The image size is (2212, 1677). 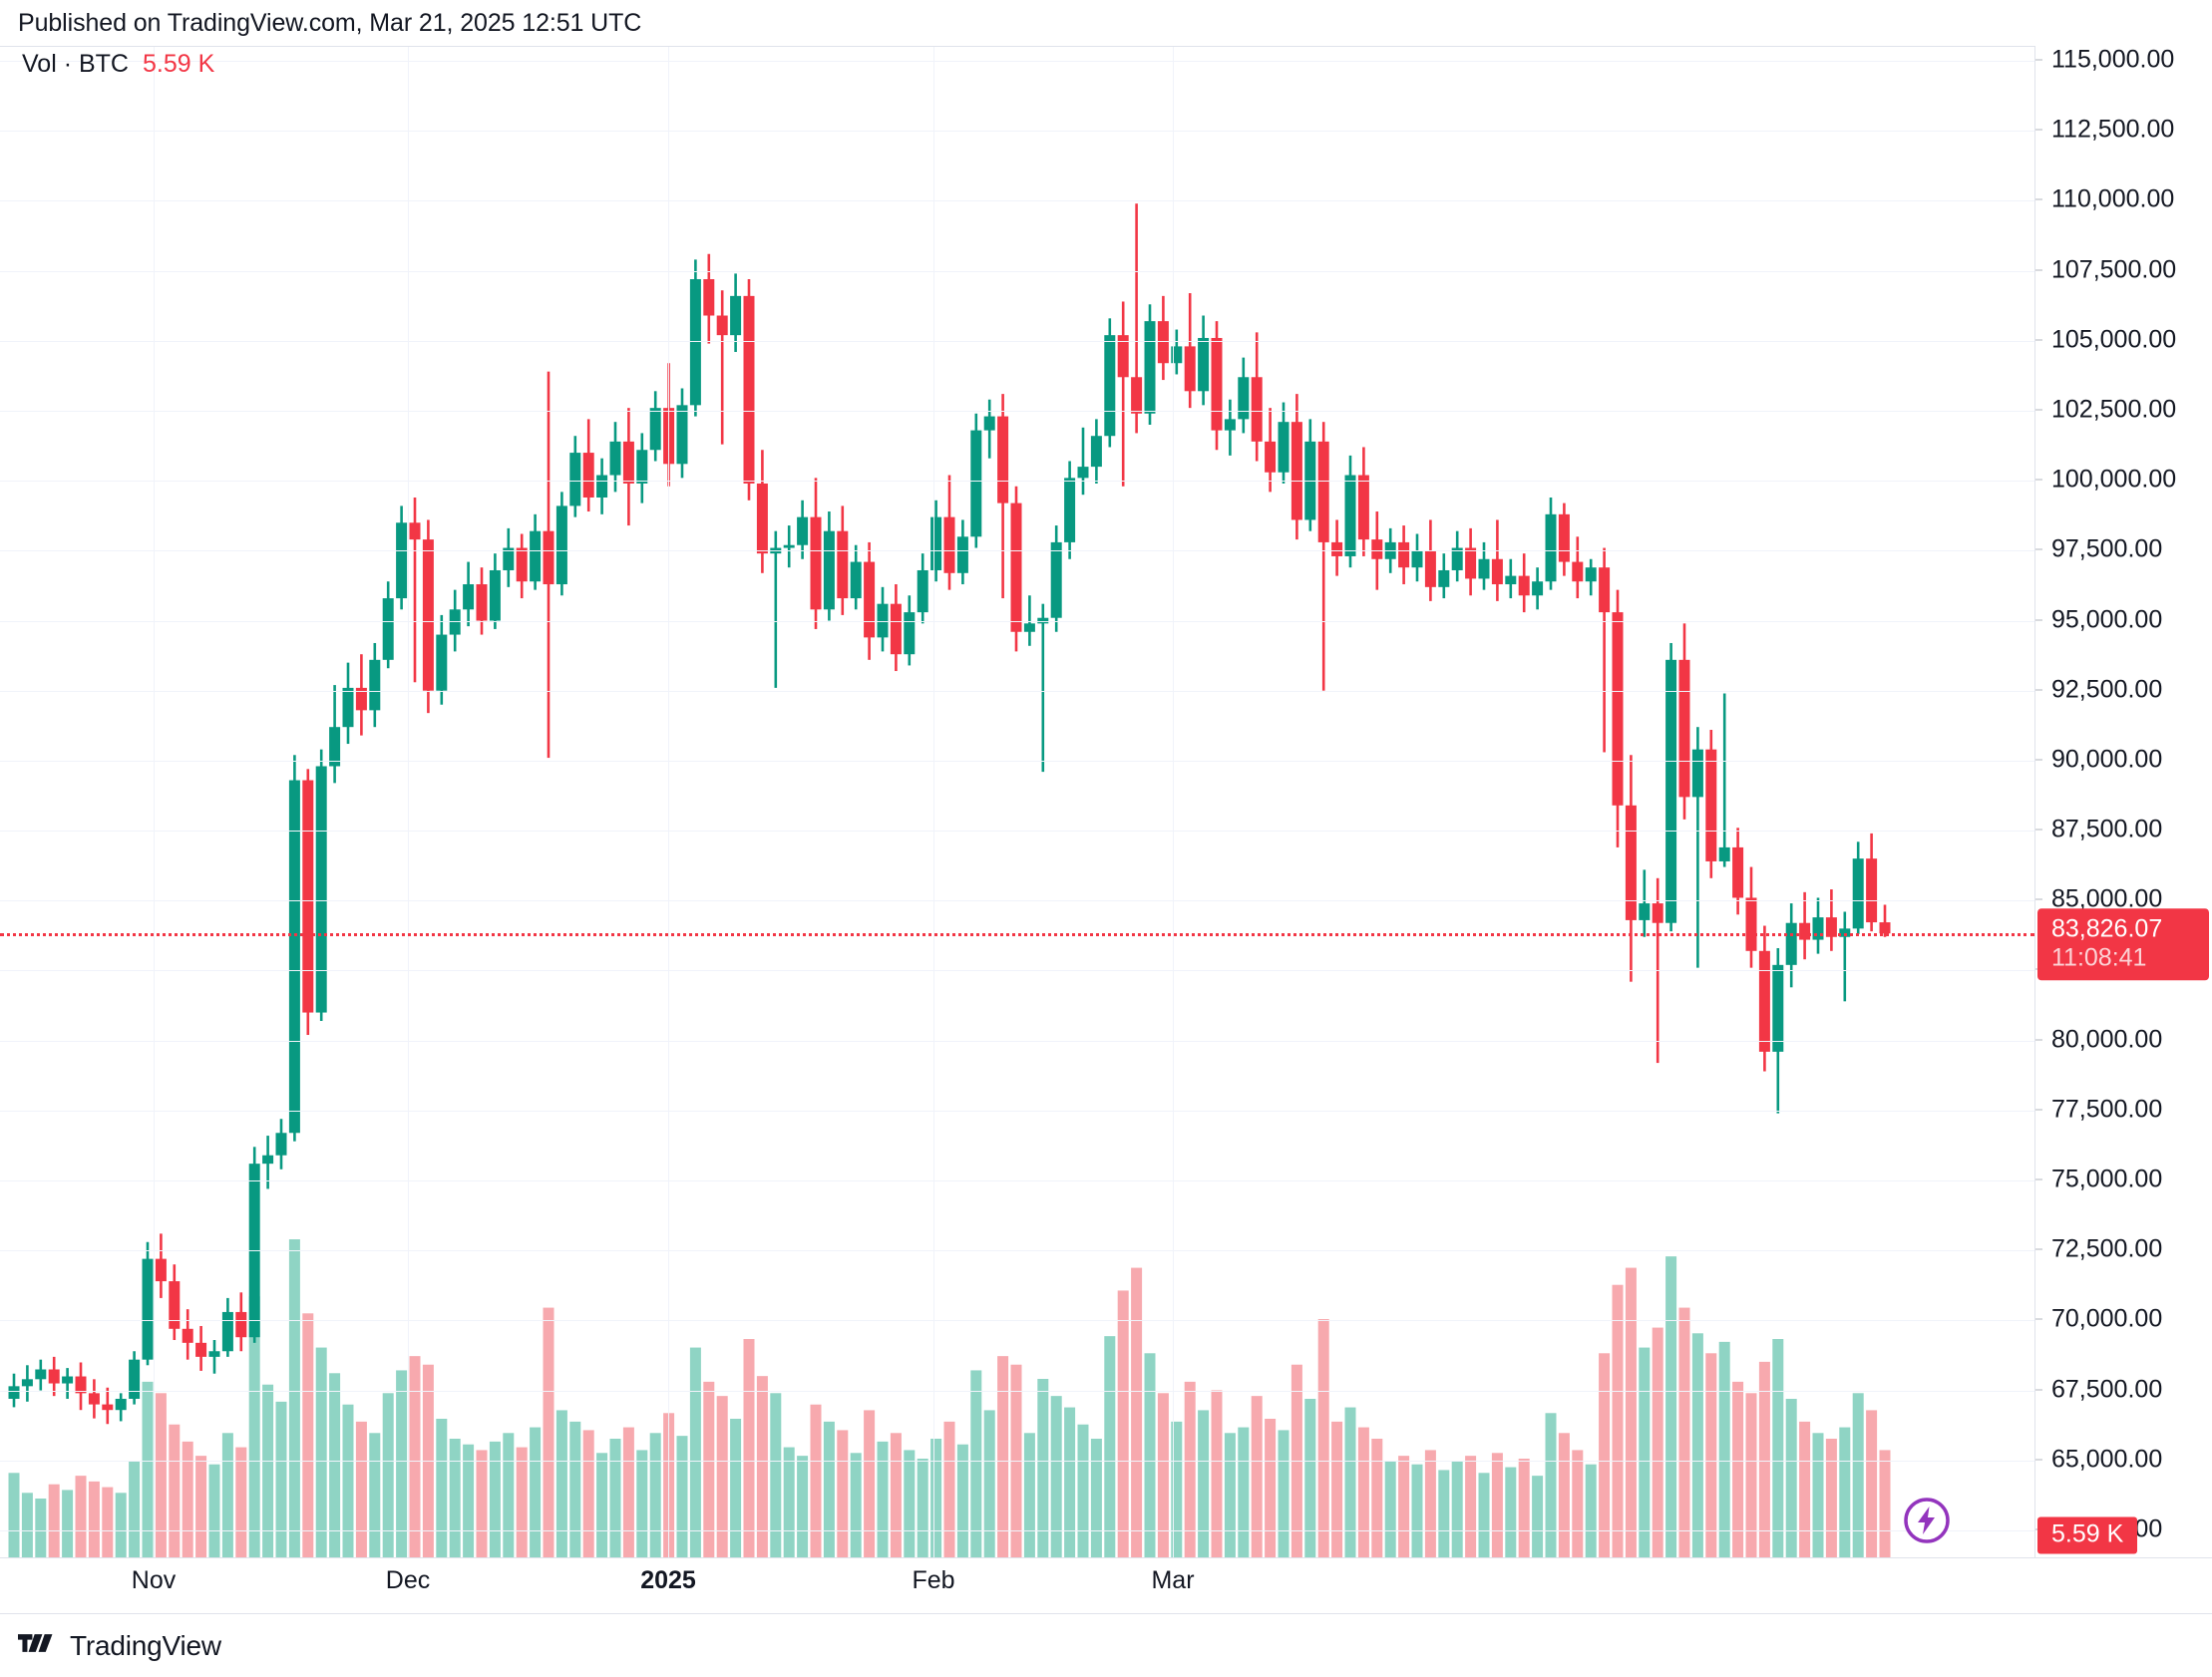 I want to click on lightning-bolt-icon, so click(x=1927, y=1523).